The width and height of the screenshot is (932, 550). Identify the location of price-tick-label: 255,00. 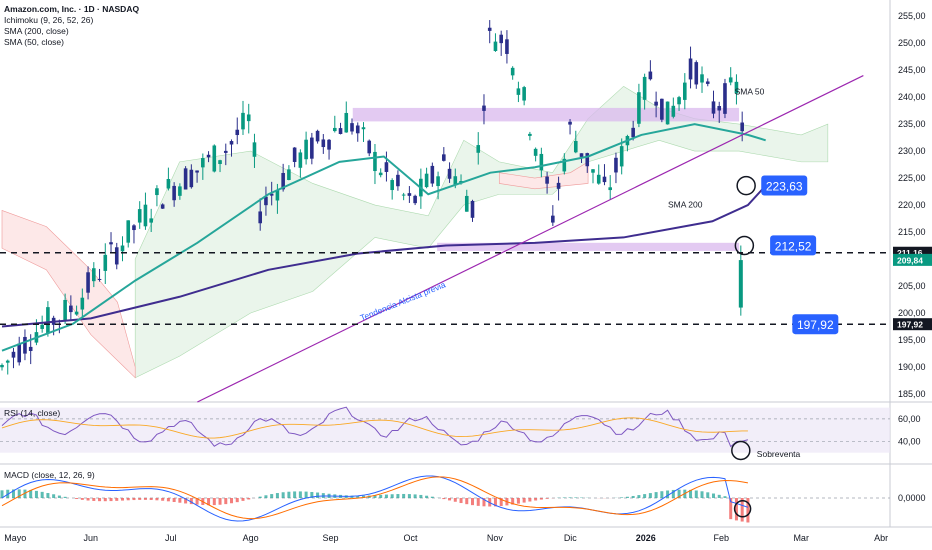
(912, 16).